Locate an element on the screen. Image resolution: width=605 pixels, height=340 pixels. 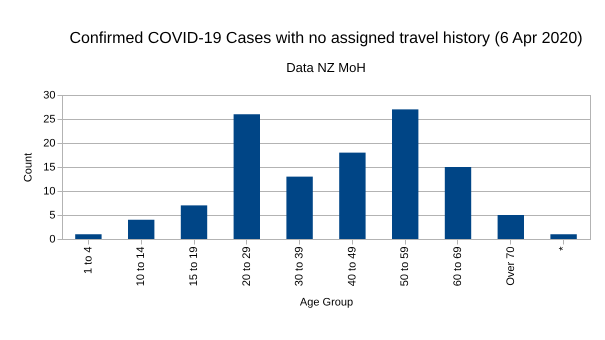
y-tick-label: 25 is located at coordinates (49, 120).